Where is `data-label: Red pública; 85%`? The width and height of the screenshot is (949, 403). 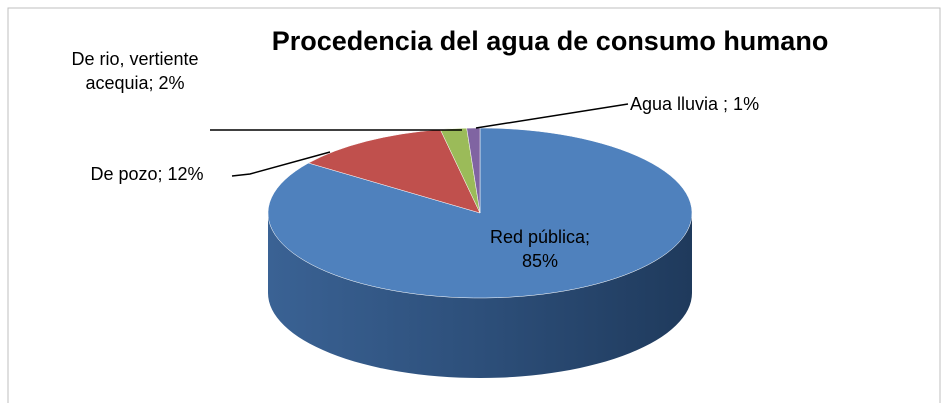
data-label: Red pública; 85% is located at coordinates (540, 249).